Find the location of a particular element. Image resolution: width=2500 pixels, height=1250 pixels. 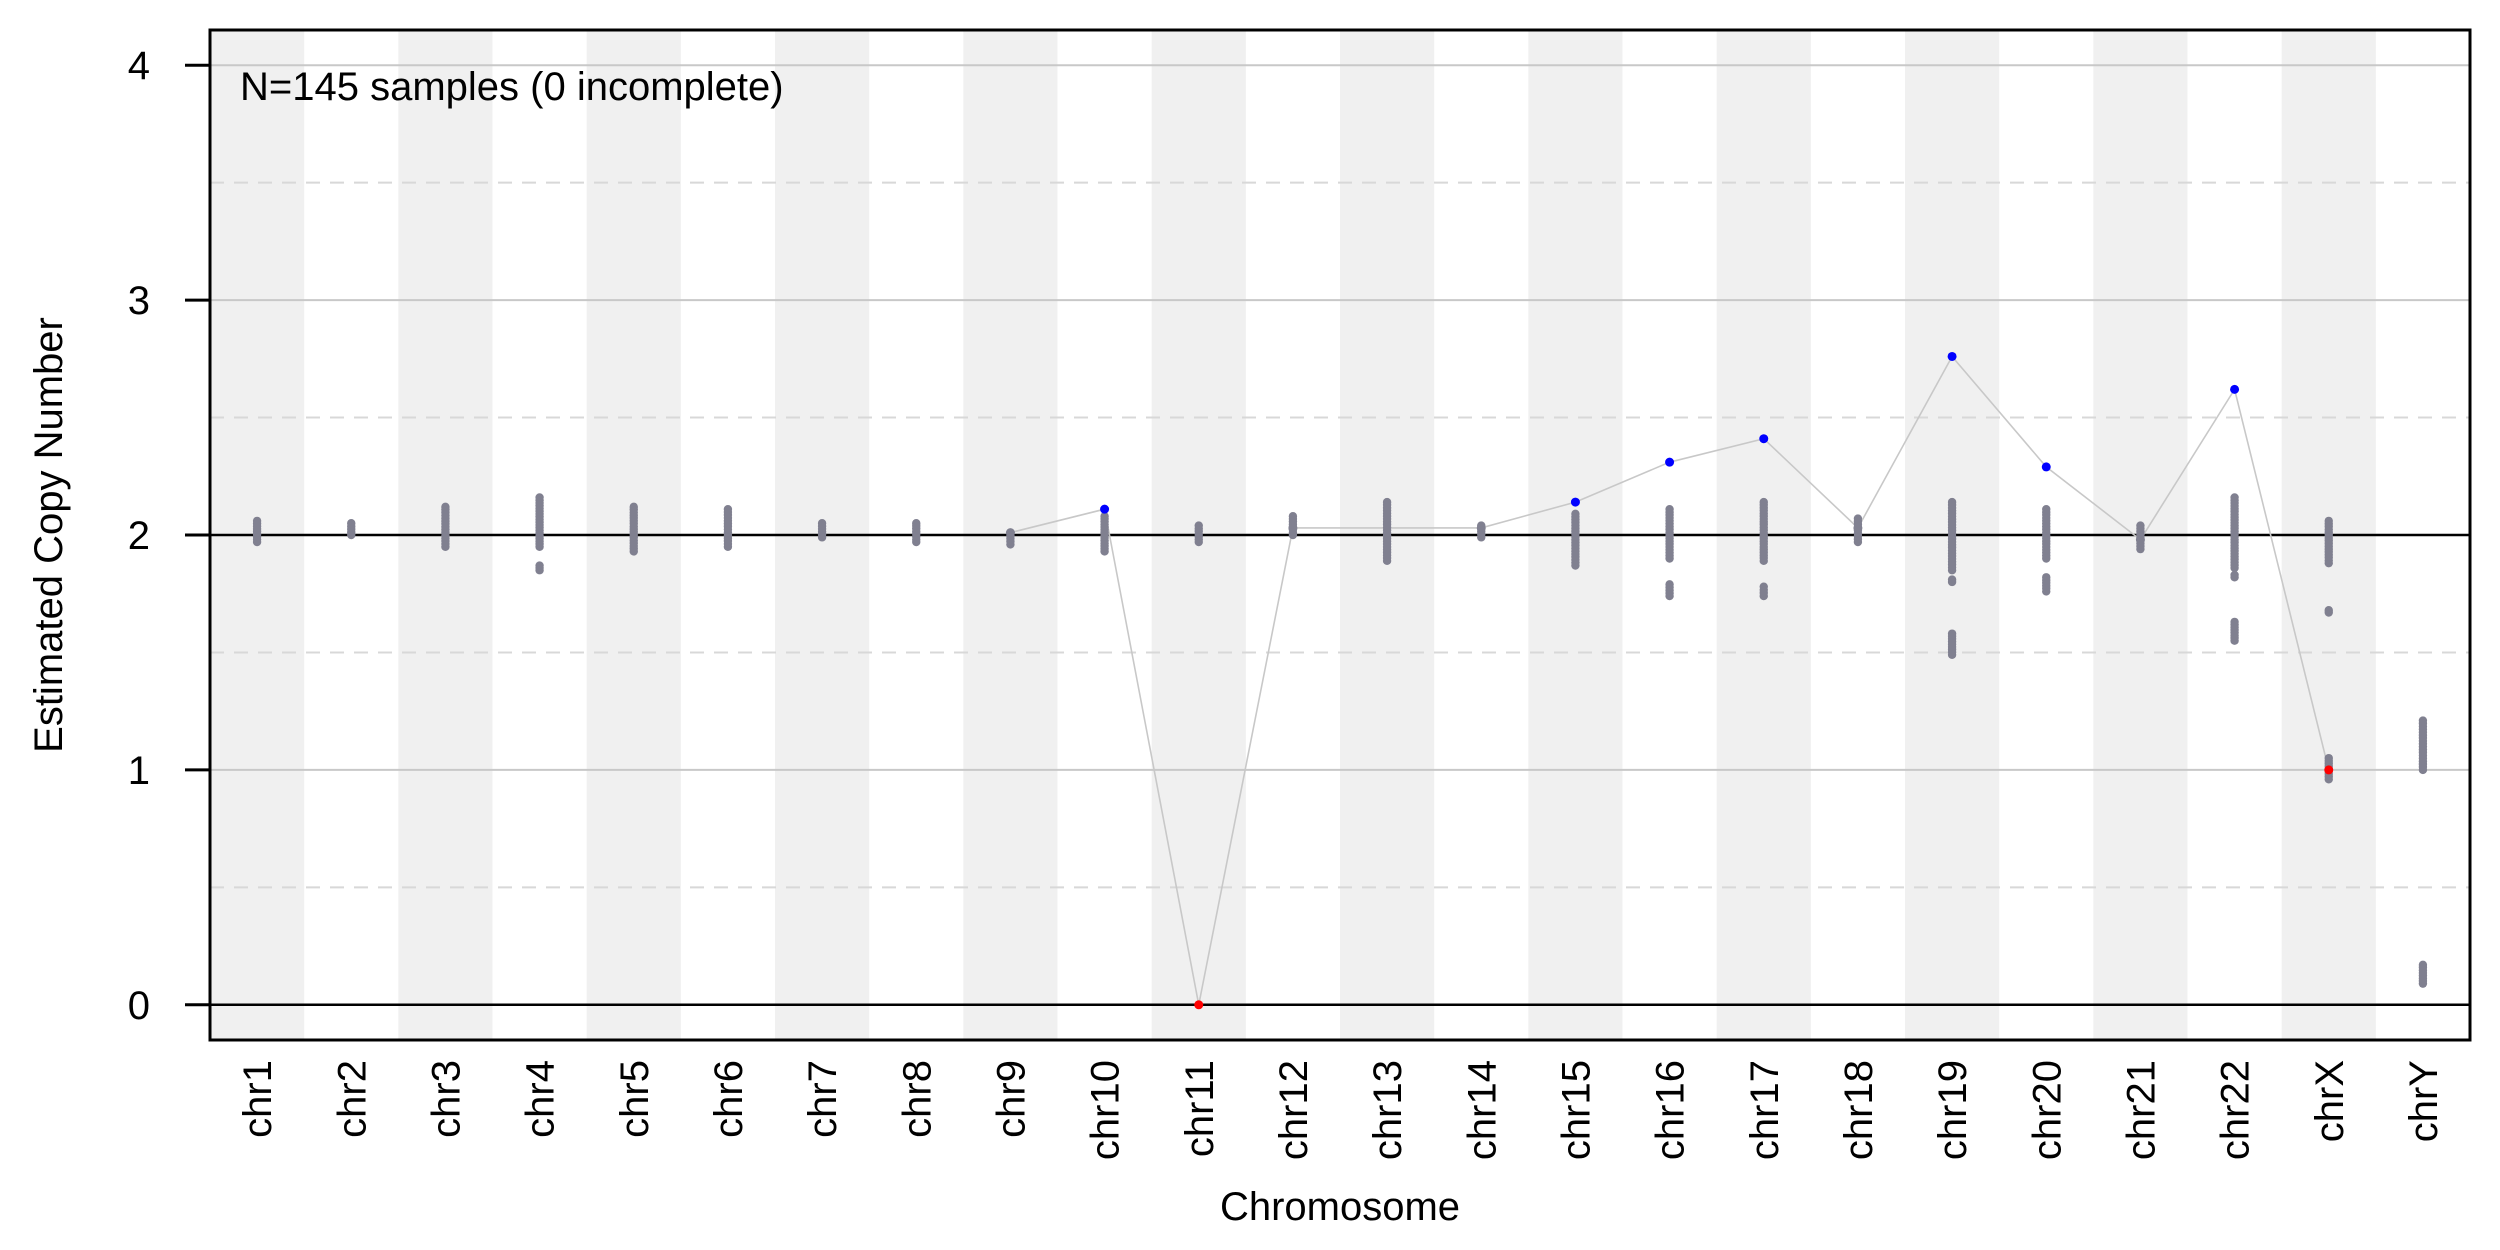

sample-point-chr7 is located at coordinates (822, 523).